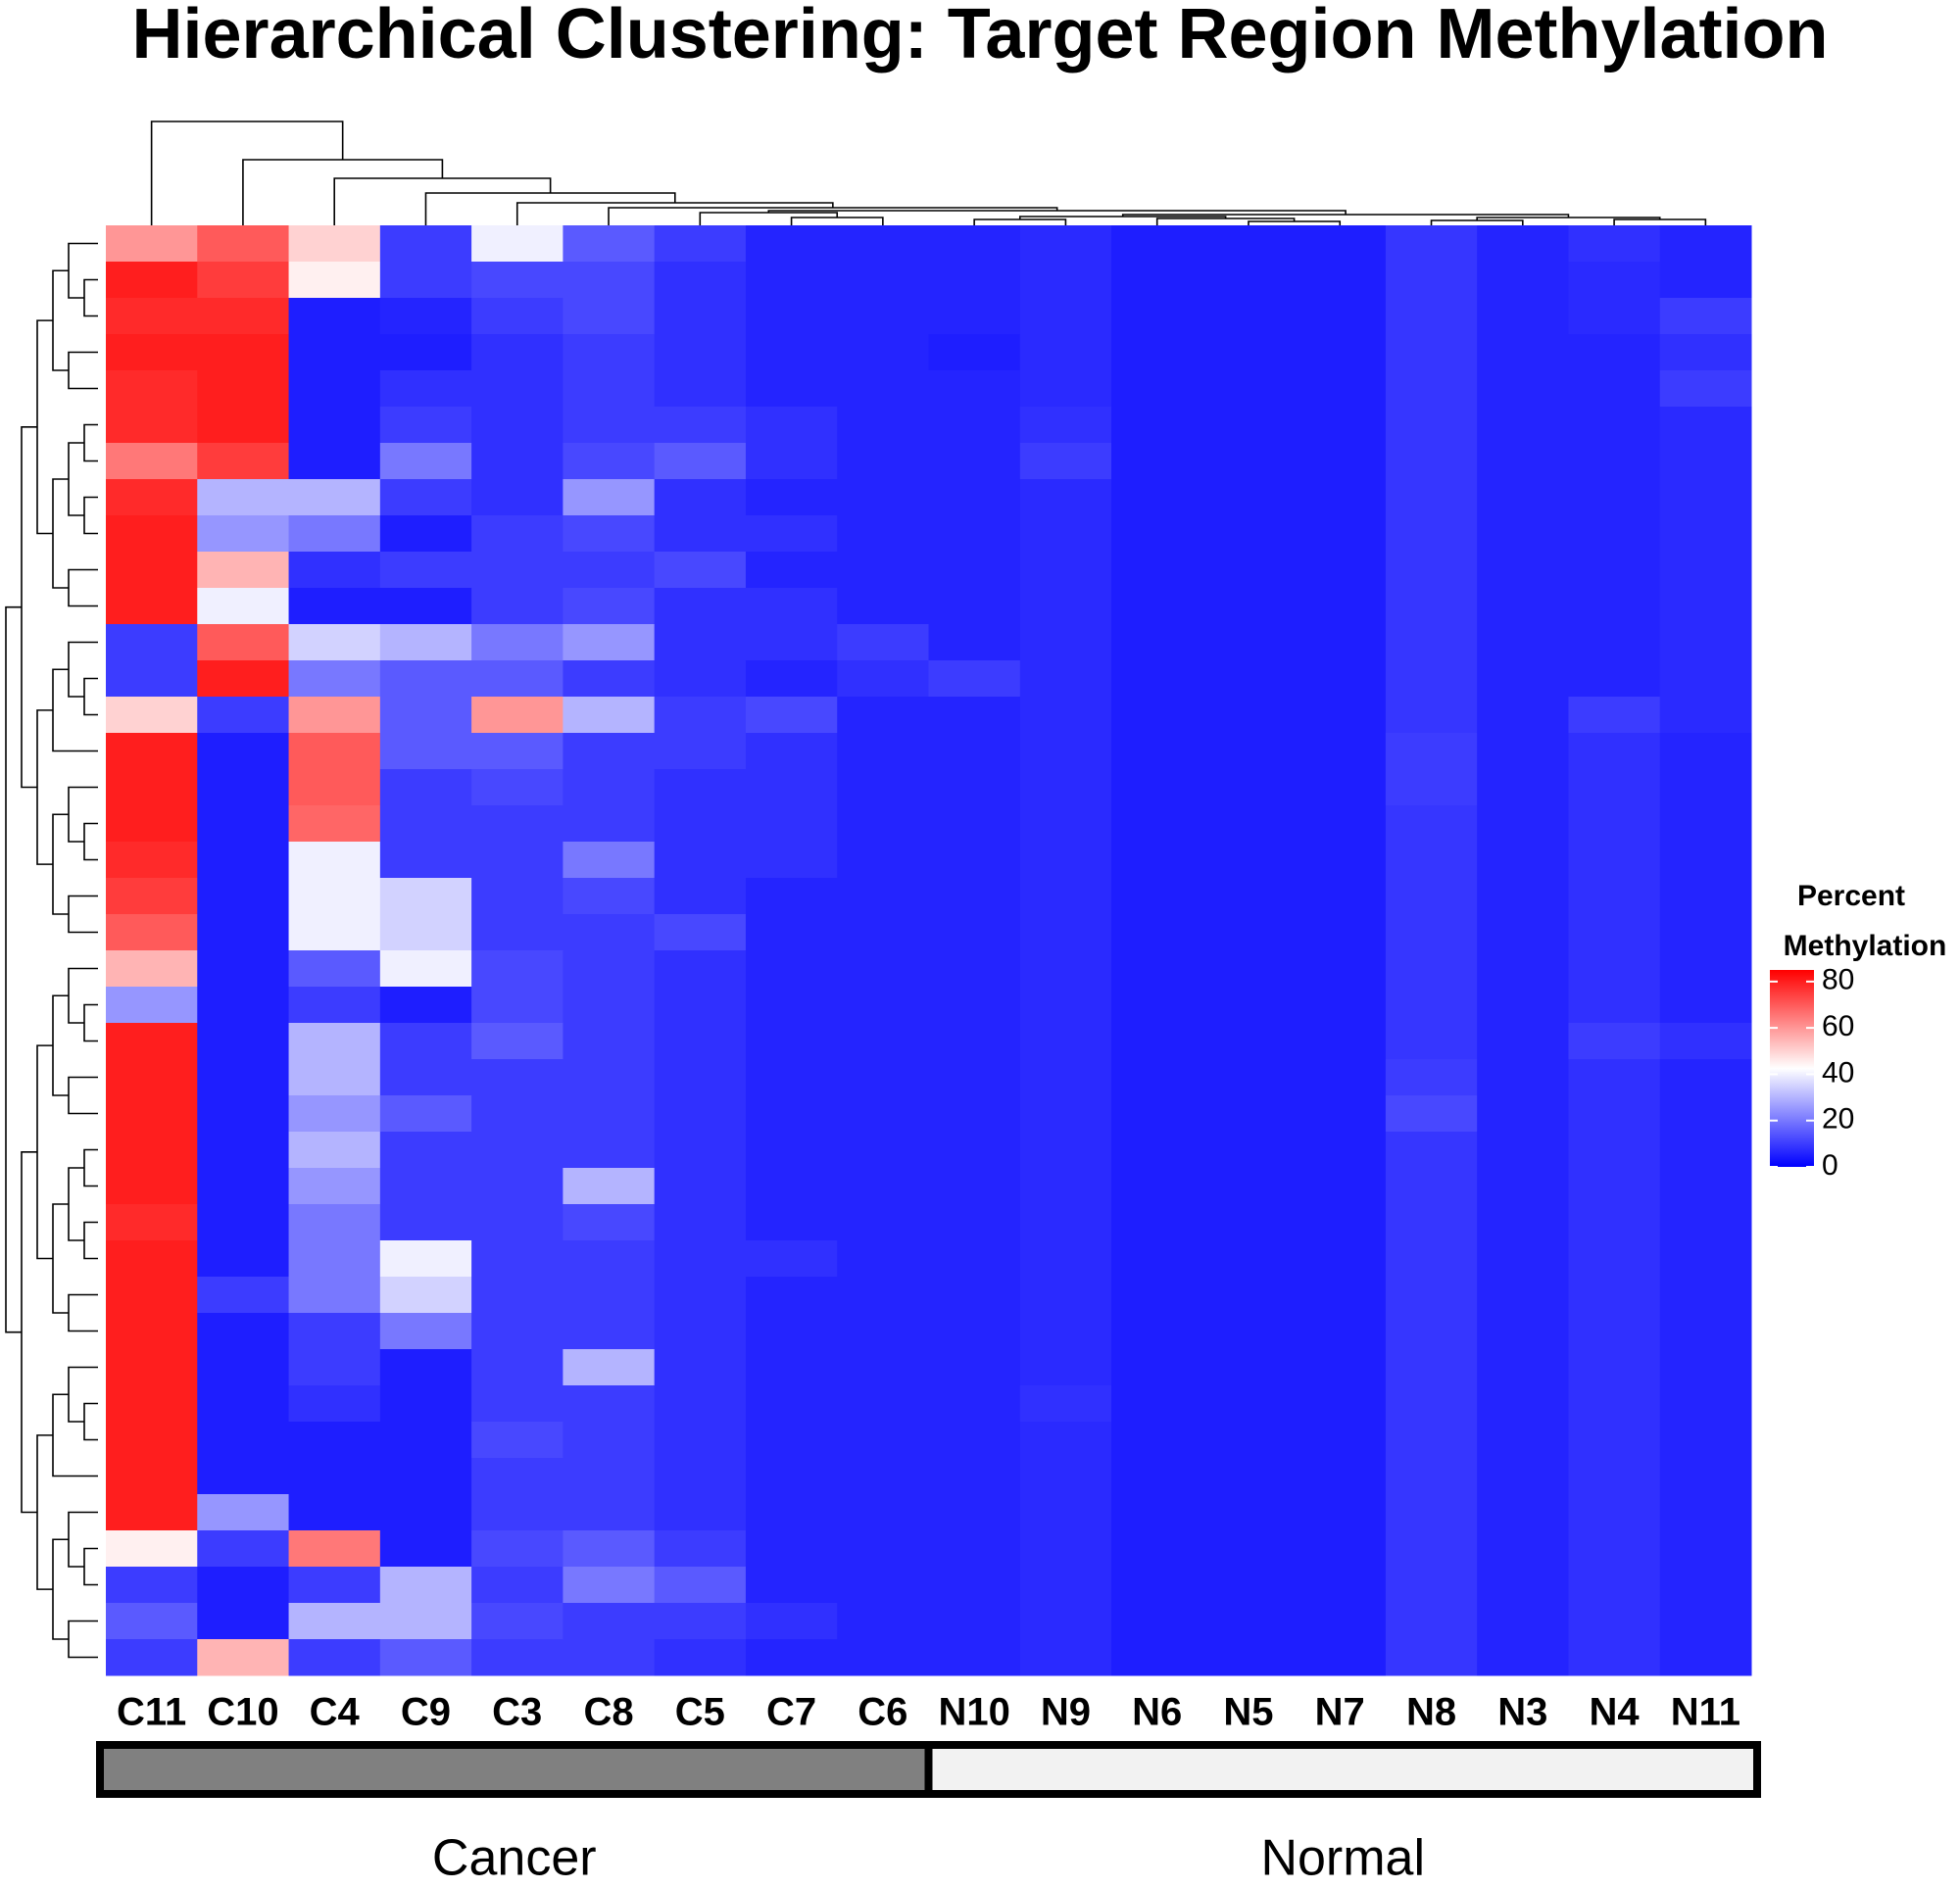 This screenshot has height=1888, width=1960. Describe the element at coordinates (514, 1858) in the screenshot. I see `group-label: Cancer` at that location.